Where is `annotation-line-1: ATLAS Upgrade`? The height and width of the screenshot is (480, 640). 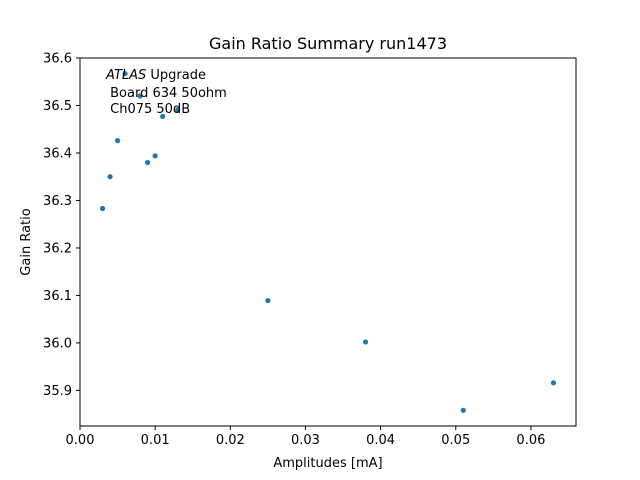 annotation-line-1: ATLAS Upgrade is located at coordinates (155, 75).